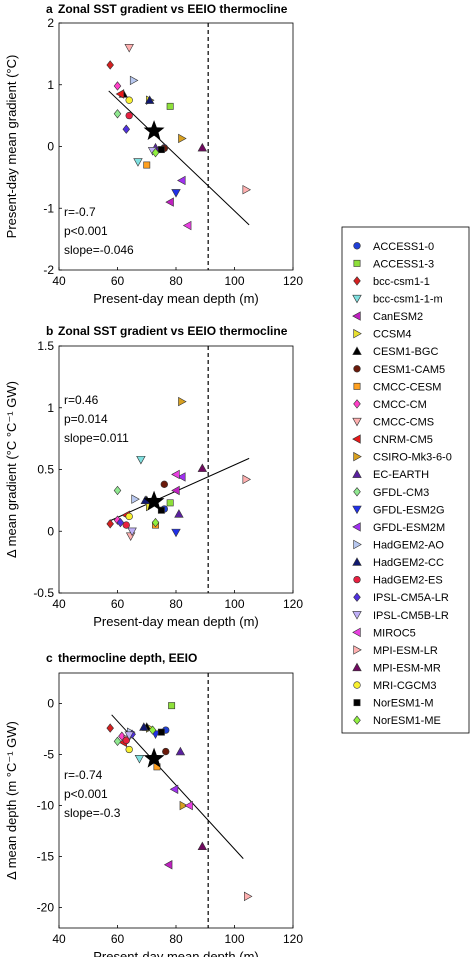 The image size is (474, 957). What do you see at coordinates (393, 423) in the screenshot?
I see `legend-item: CMCC-CMS` at bounding box center [393, 423].